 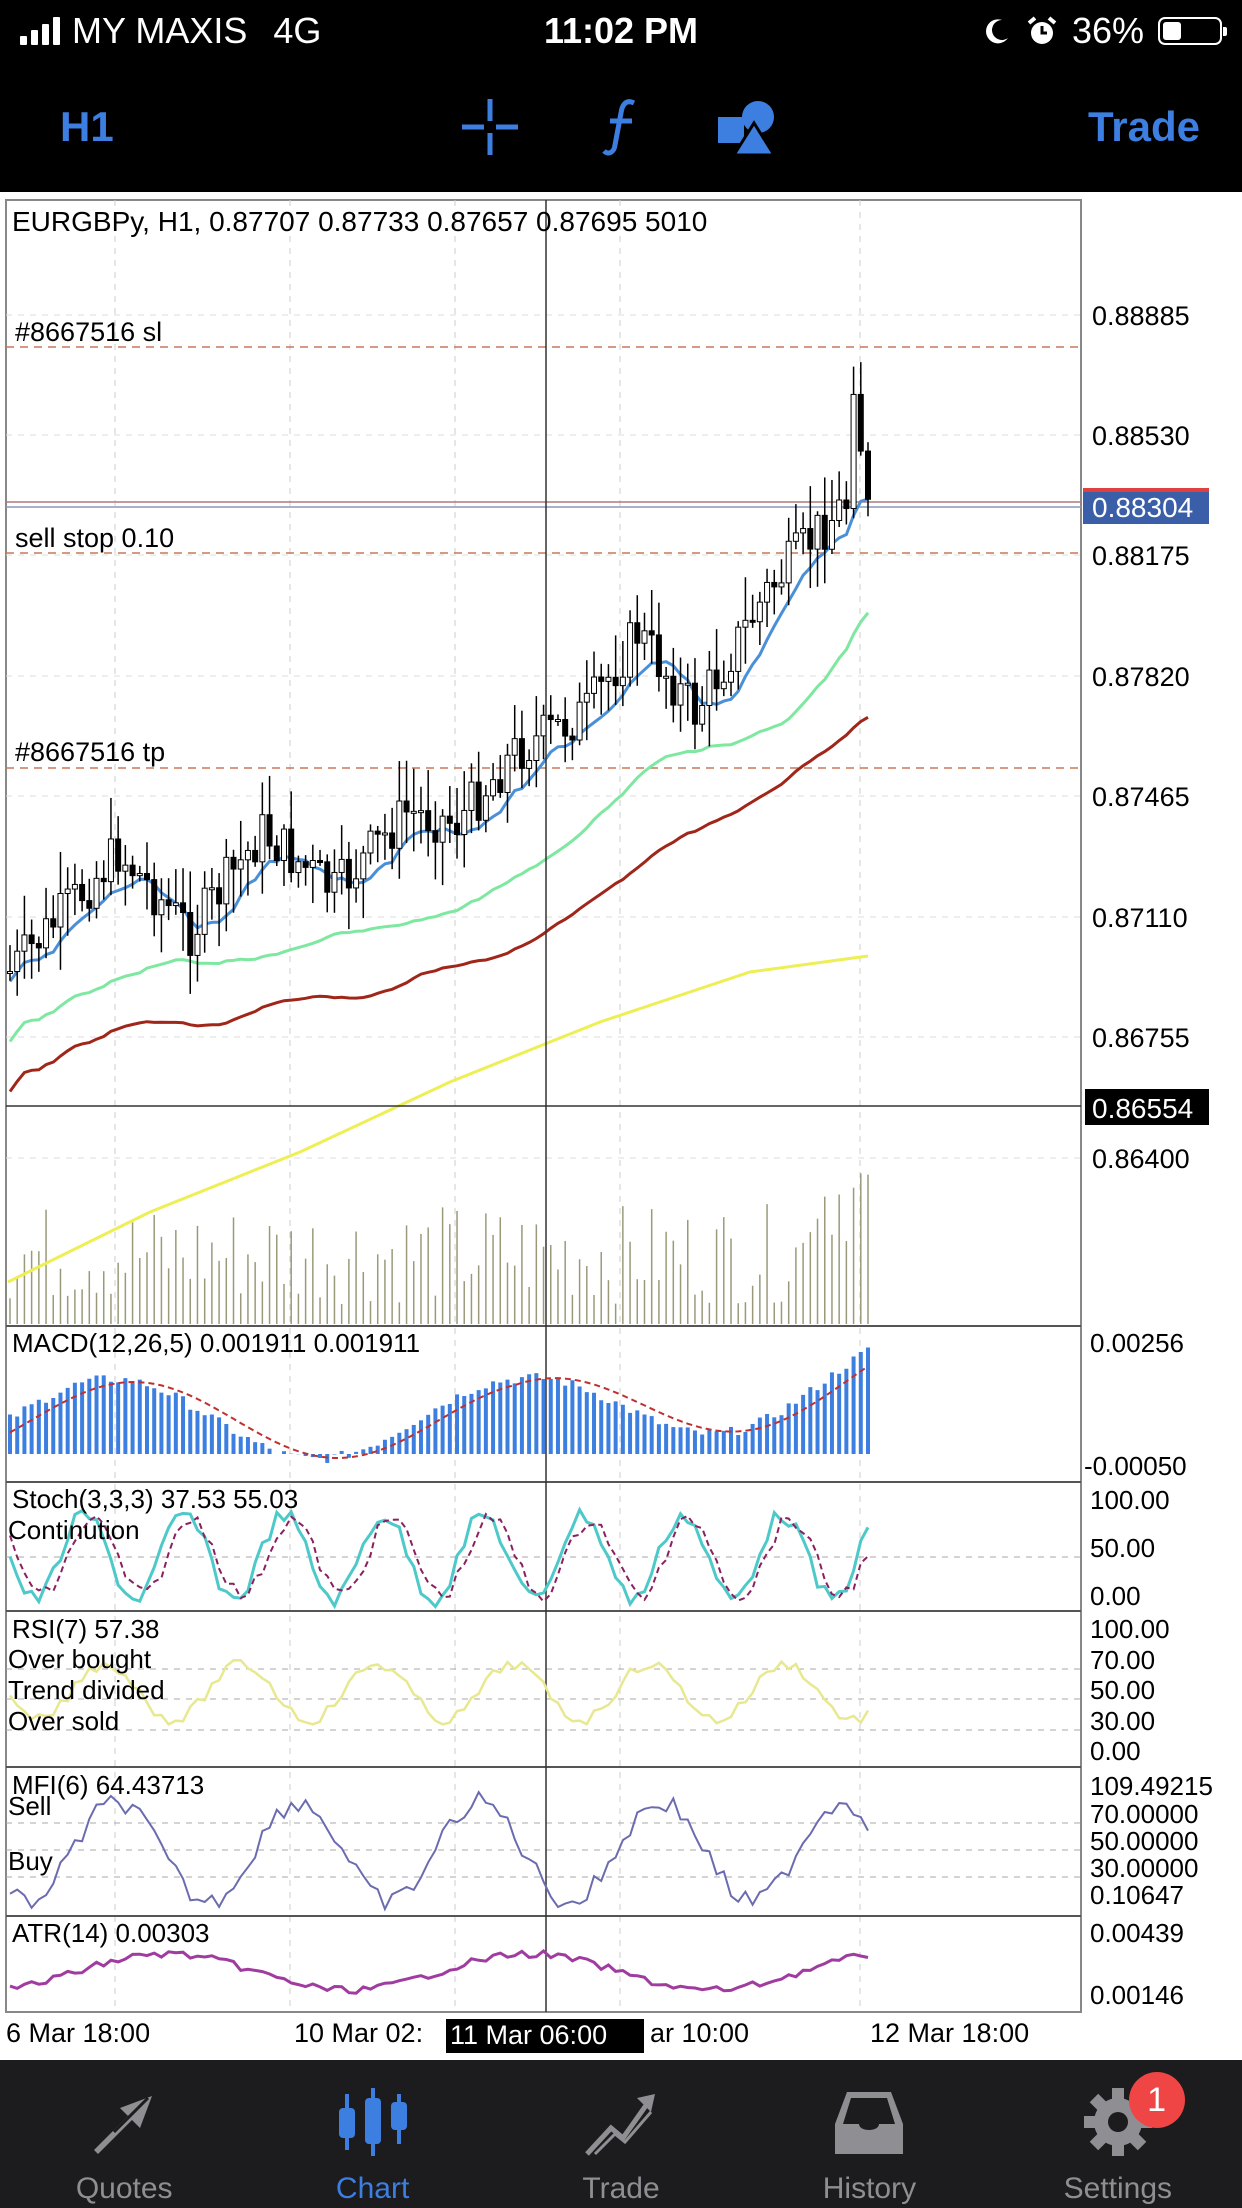 I want to click on current-price-label: 0.88304, so click(x=1142, y=507).